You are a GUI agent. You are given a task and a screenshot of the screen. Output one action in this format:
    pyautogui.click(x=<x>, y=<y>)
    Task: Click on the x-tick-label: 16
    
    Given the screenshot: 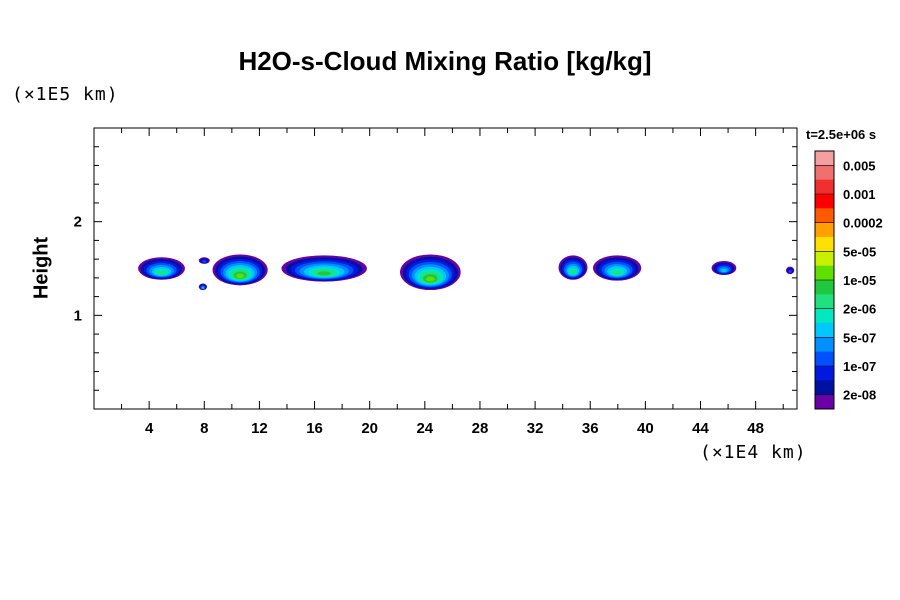 What is the action you would take?
    pyautogui.click(x=314, y=428)
    